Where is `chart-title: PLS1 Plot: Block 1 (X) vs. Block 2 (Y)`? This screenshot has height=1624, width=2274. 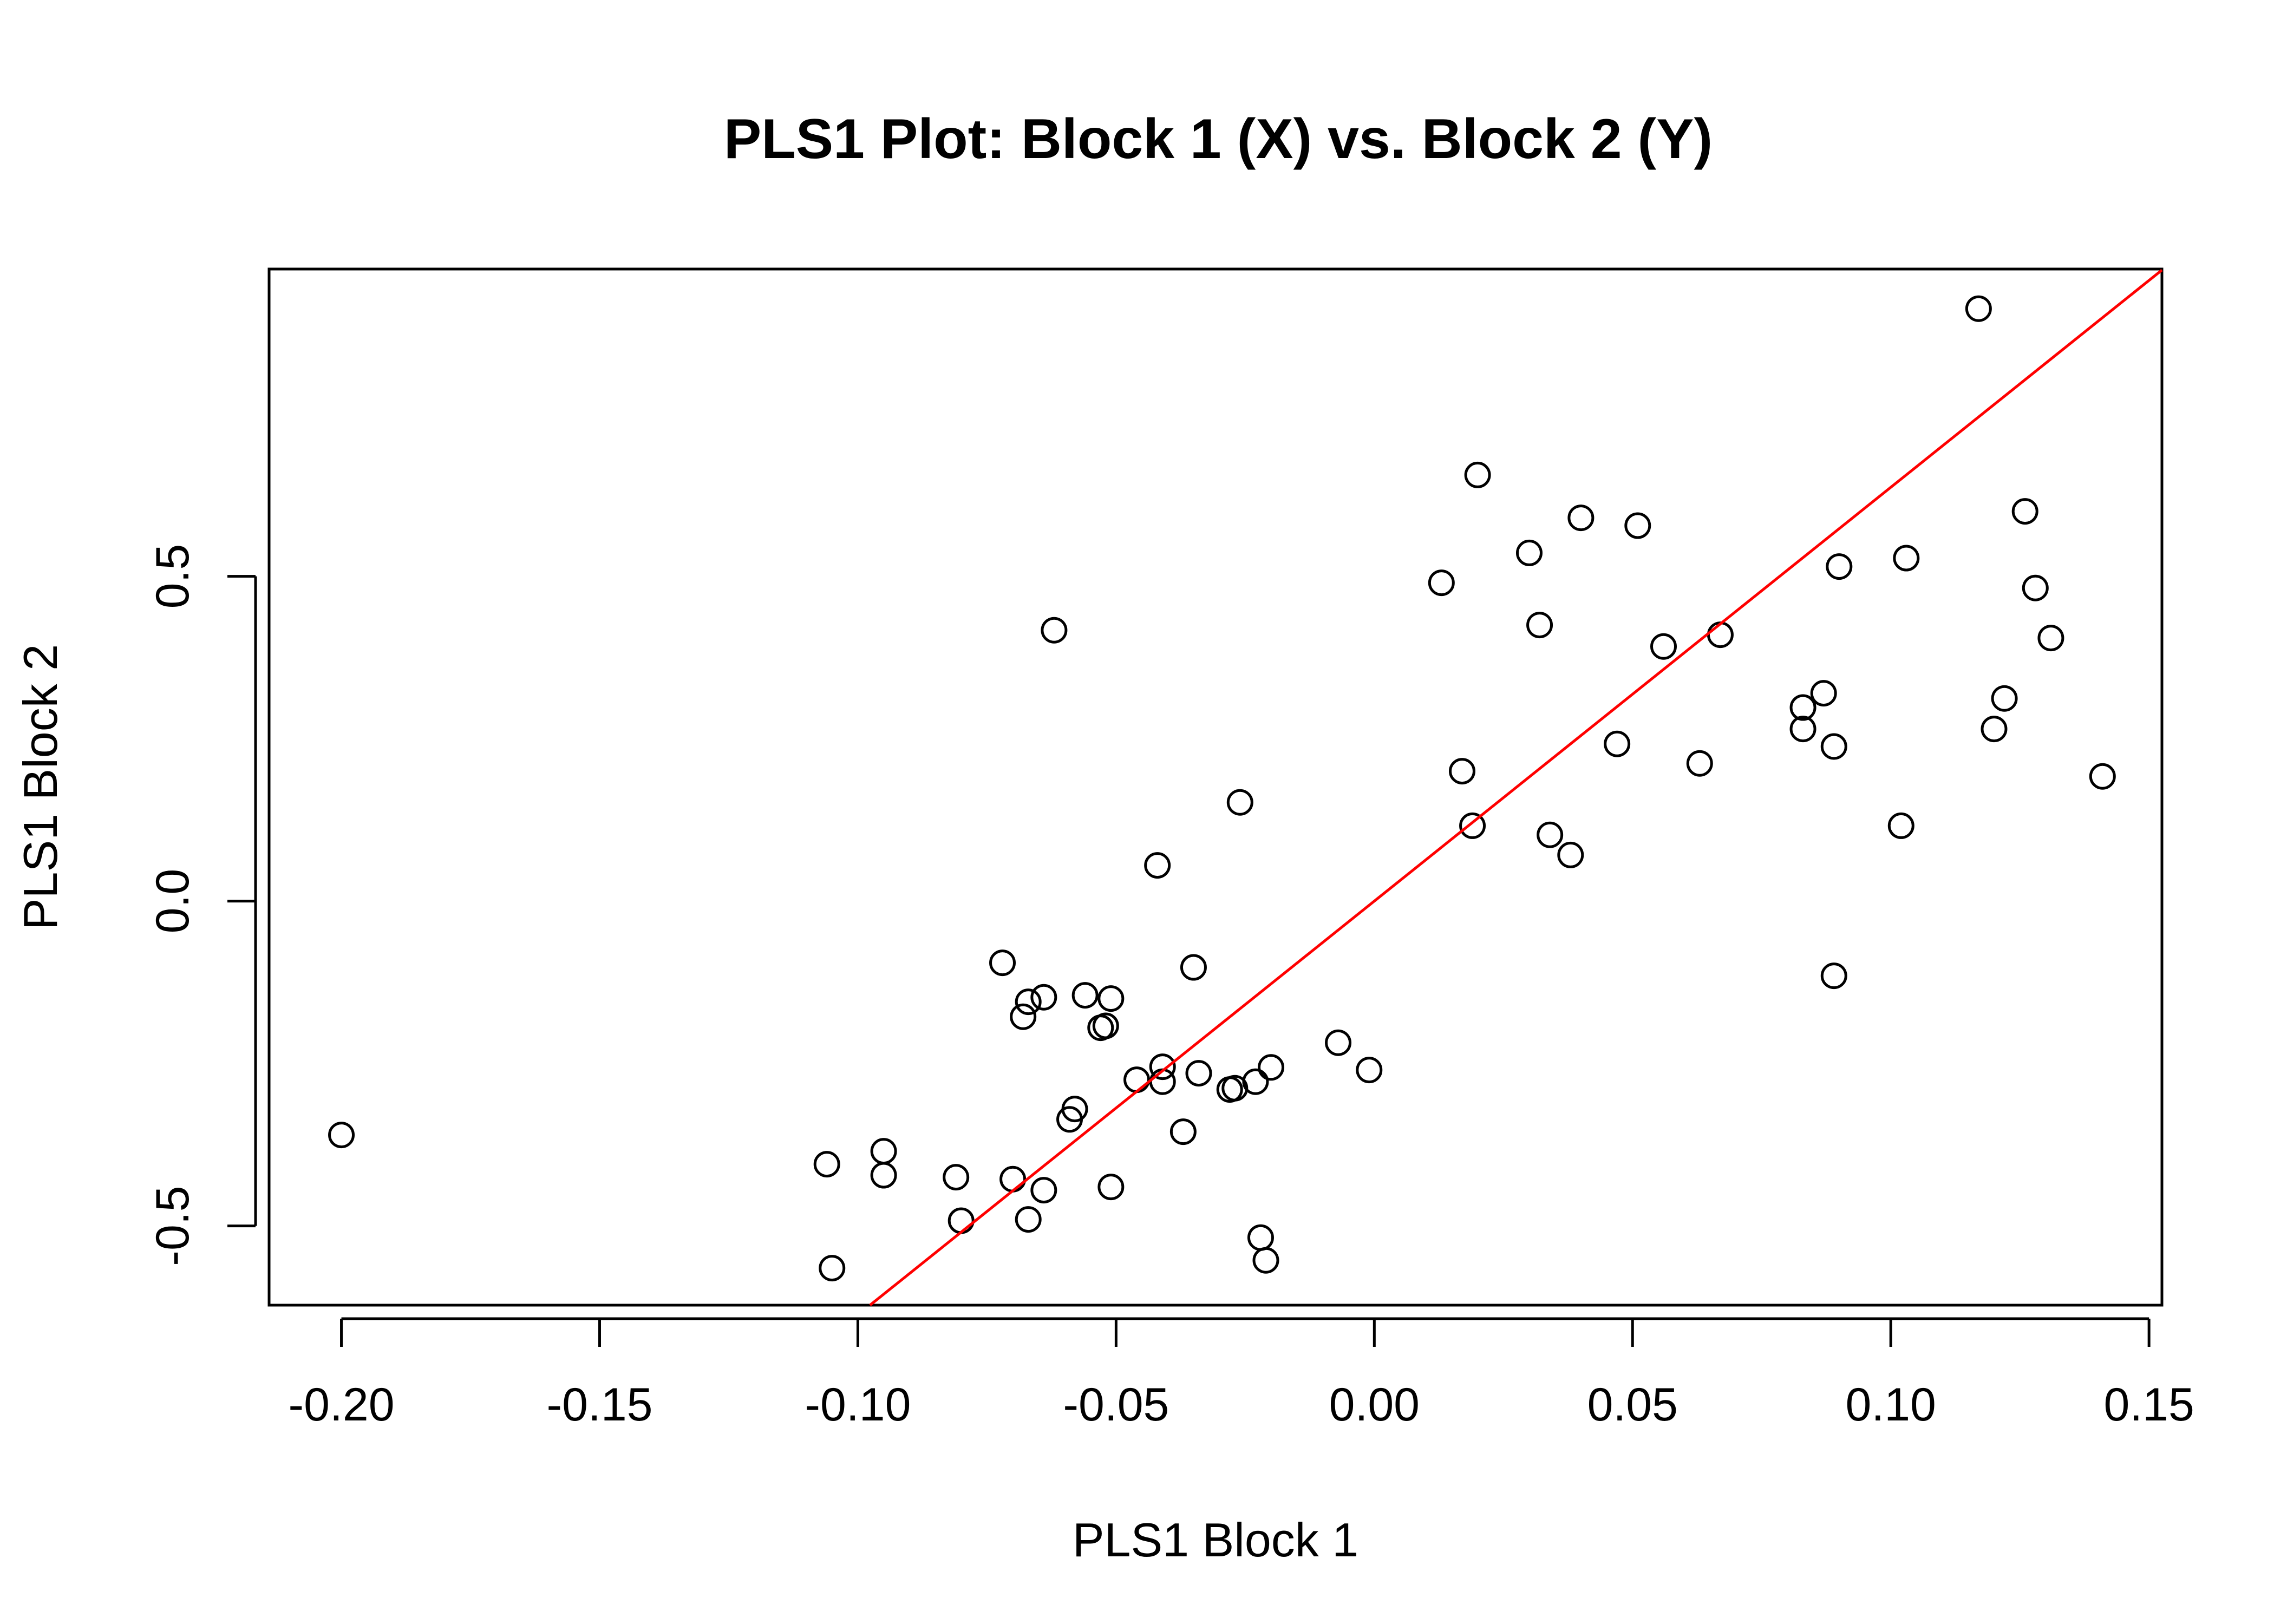
chart-title: PLS1 Plot: Block 1 (X) vs. Block 2 (Y) is located at coordinates (1219, 139).